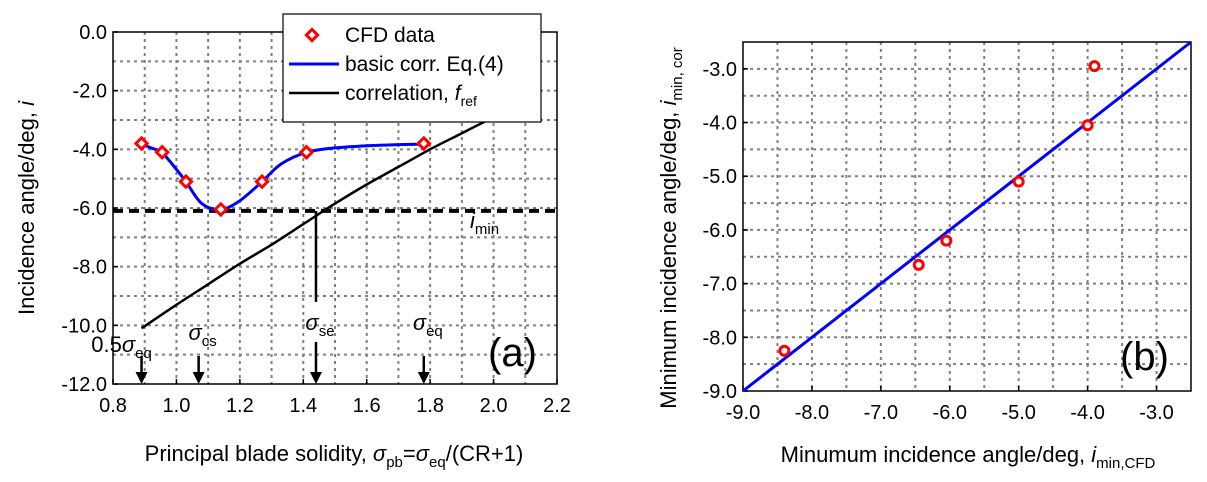 The height and width of the screenshot is (482, 1207). What do you see at coordinates (334, 456) in the screenshot?
I see `chart-a-x-axis-label: Principal blade solidity, σpb=σeq/(CR+1)` at bounding box center [334, 456].